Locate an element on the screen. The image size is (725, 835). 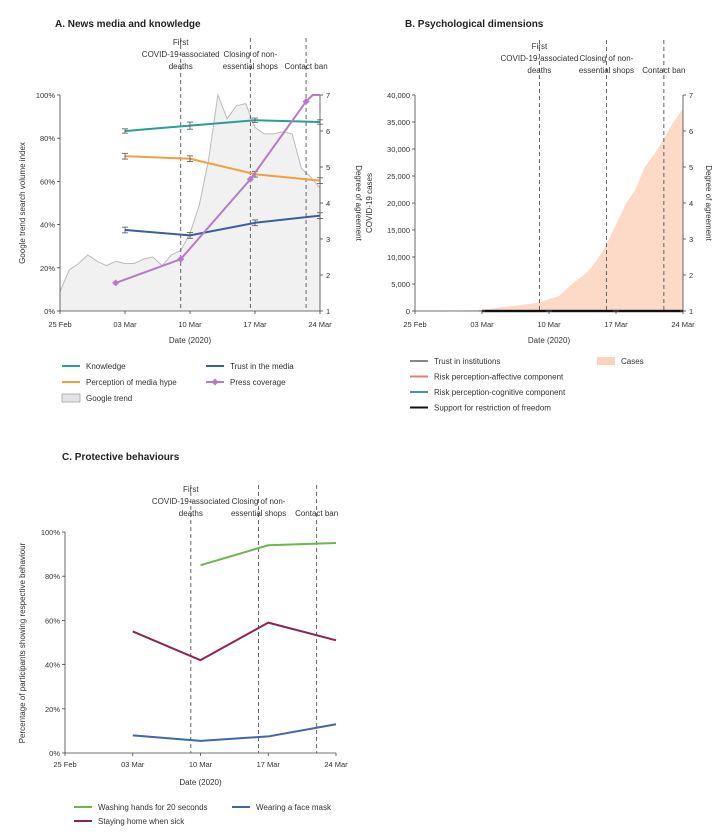
y-tick-label-right: 1 is located at coordinates (328, 311).